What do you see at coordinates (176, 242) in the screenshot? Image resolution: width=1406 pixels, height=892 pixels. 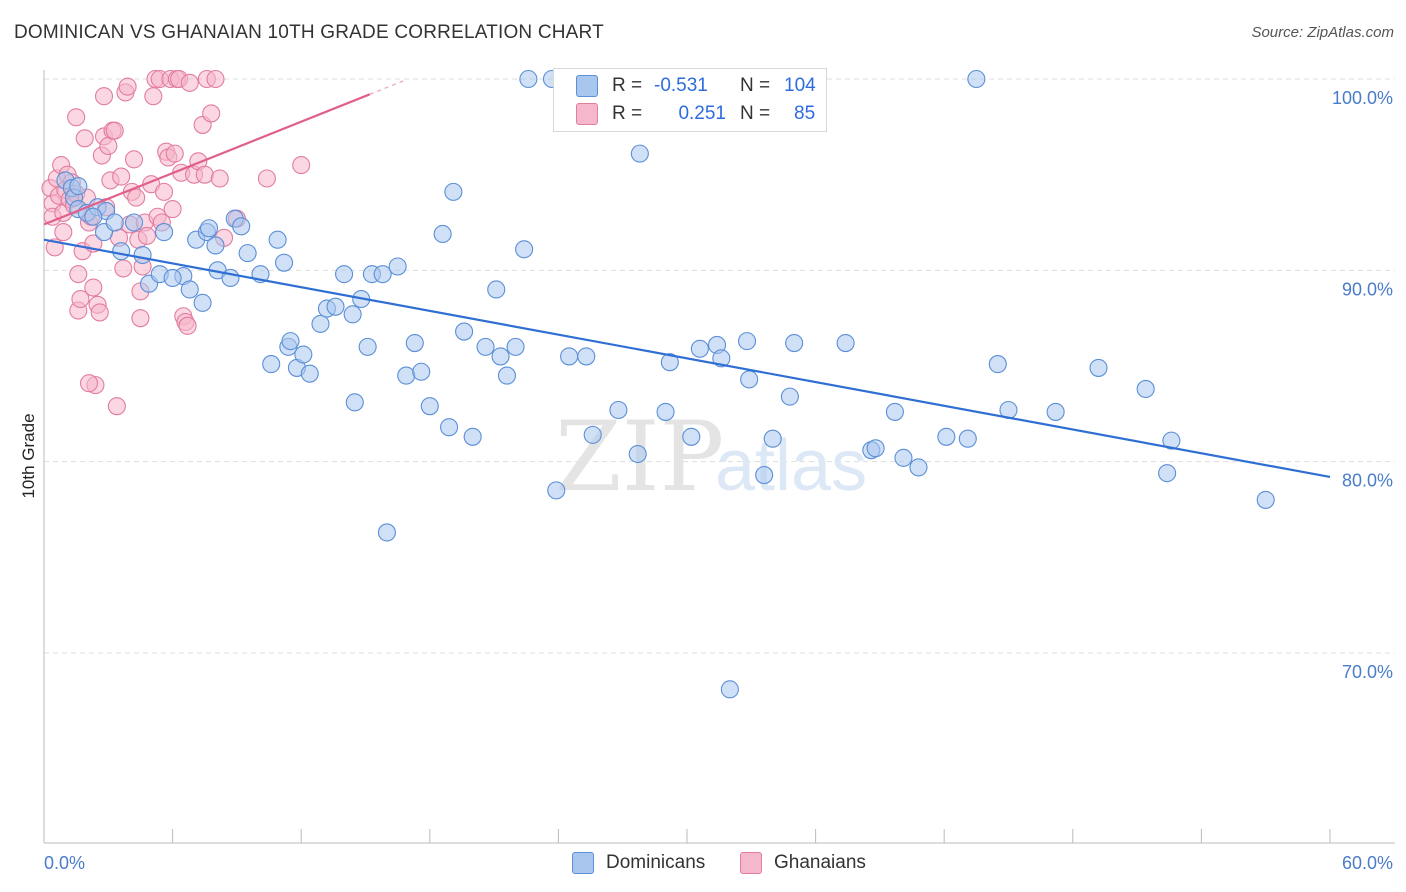 I see `ghanaians-points` at bounding box center [176, 242].